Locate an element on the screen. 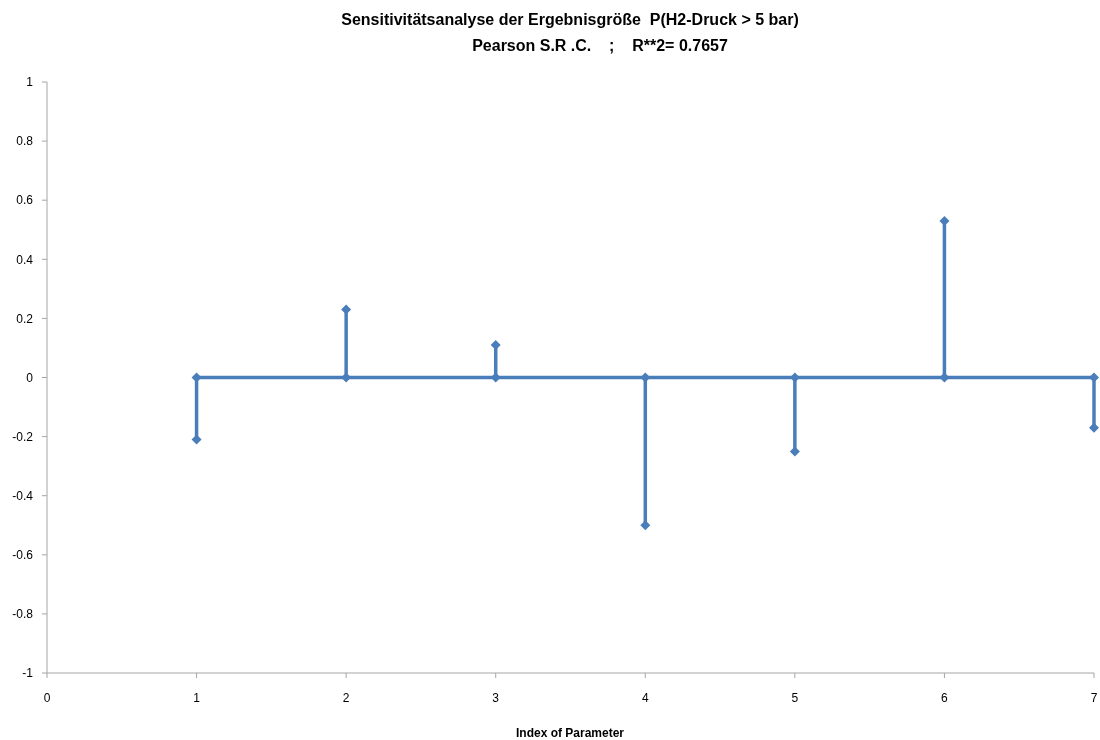 This screenshot has height=740, width=1100. chart-subtitle: Pearson S.R .C. ; R**2= 0.7657 is located at coordinates (600, 45).